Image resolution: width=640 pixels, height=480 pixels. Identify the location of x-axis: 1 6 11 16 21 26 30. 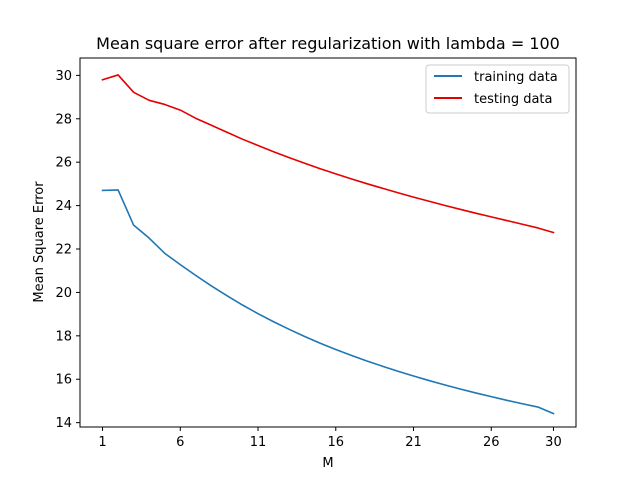
(330, 438).